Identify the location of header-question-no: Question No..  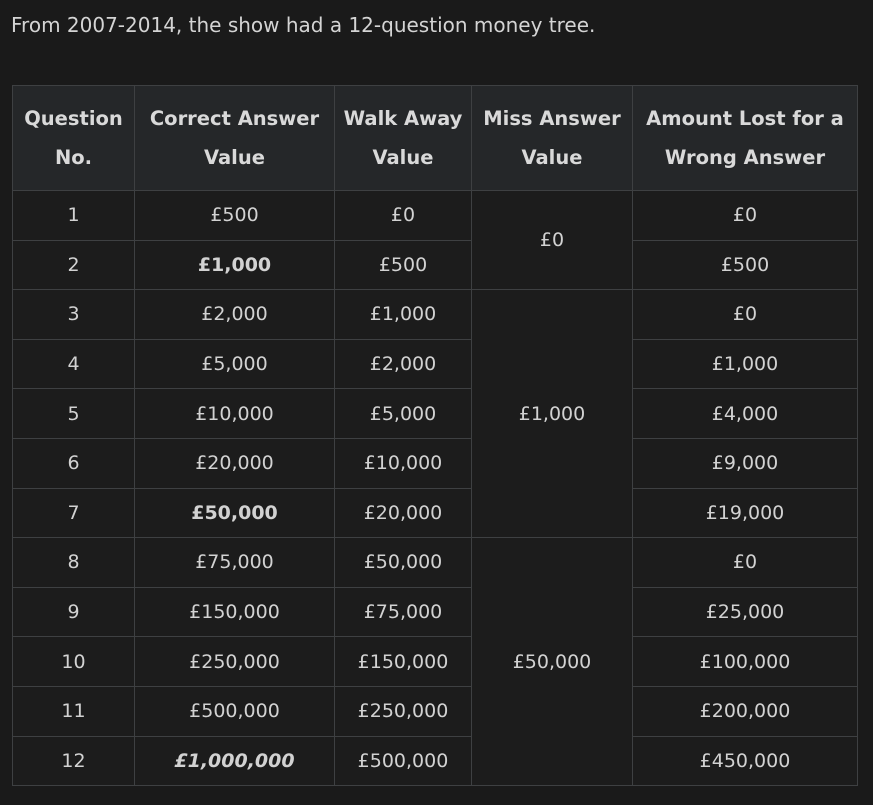
(73, 138).